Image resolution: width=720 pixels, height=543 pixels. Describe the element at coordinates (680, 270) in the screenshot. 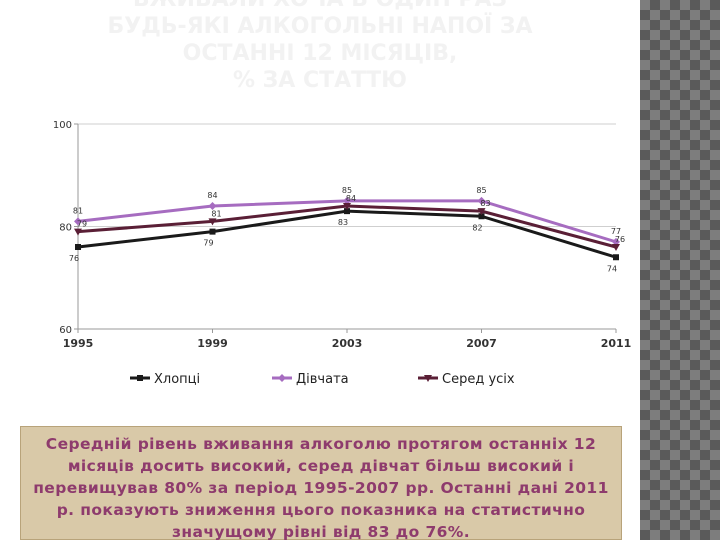

I see `decorative-pattern-strip` at that location.